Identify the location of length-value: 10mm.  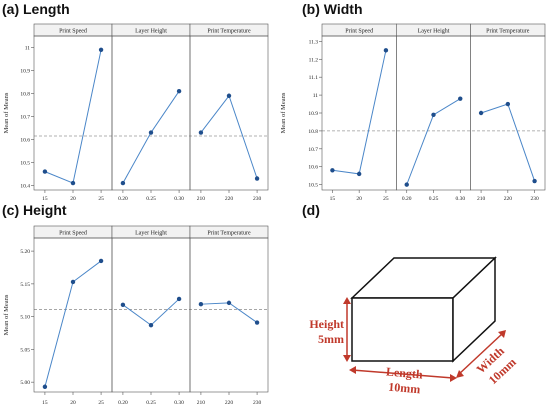
(404, 388).